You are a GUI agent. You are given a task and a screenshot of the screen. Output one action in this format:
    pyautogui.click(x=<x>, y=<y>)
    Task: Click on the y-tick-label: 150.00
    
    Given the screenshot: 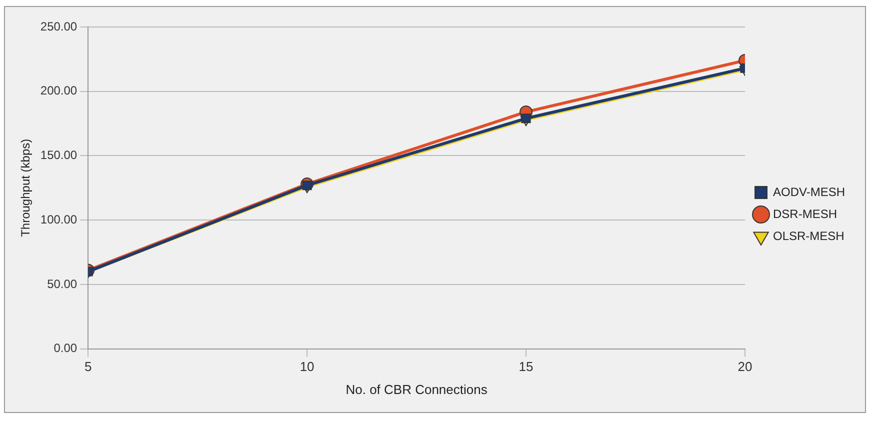 What is the action you would take?
    pyautogui.click(x=59, y=155)
    